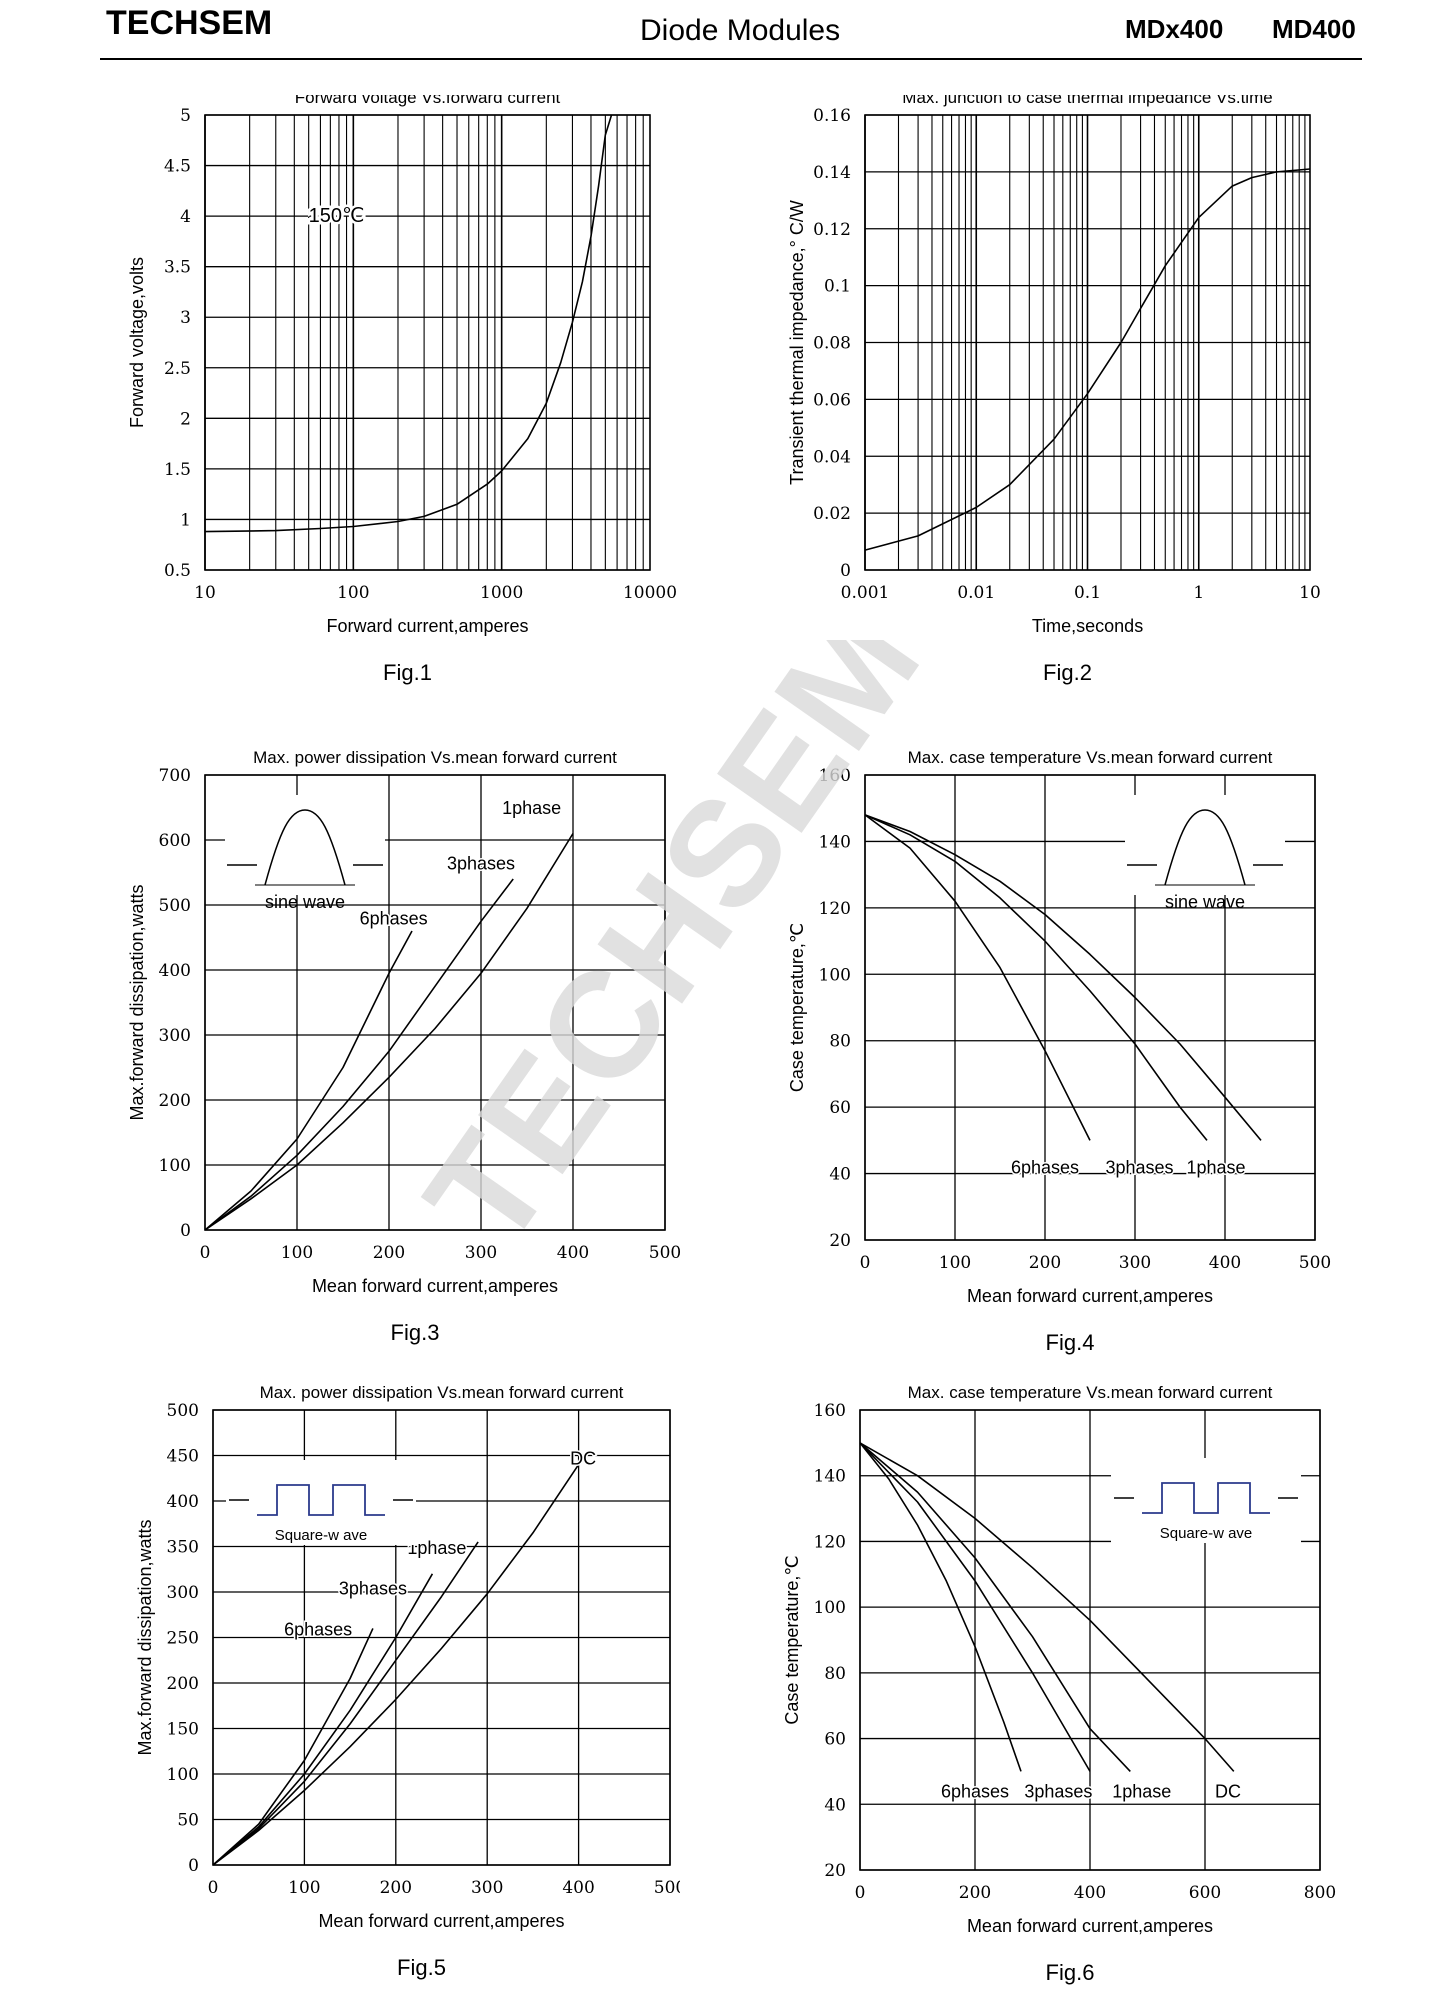 The width and height of the screenshot is (1440, 2000). What do you see at coordinates (840, 1108) in the screenshot?
I see `y-tick-label: 60` at bounding box center [840, 1108].